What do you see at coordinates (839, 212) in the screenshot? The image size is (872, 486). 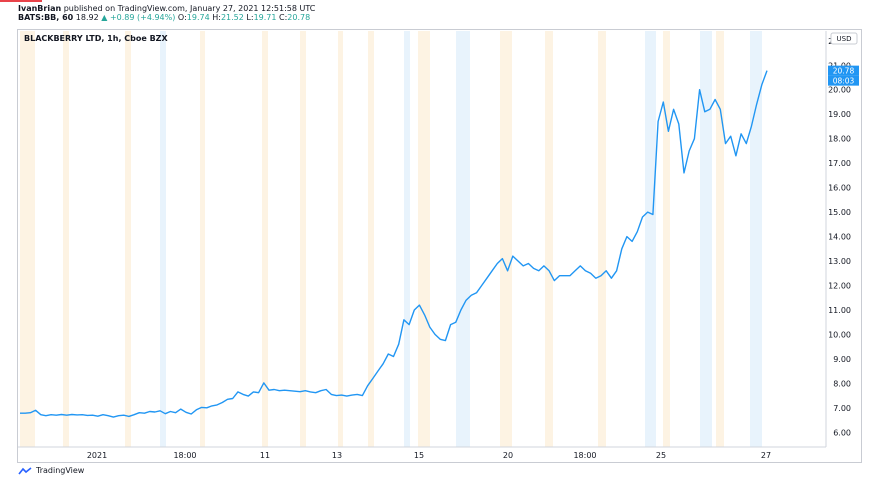 I see `y-tick-label: 15.00` at bounding box center [839, 212].